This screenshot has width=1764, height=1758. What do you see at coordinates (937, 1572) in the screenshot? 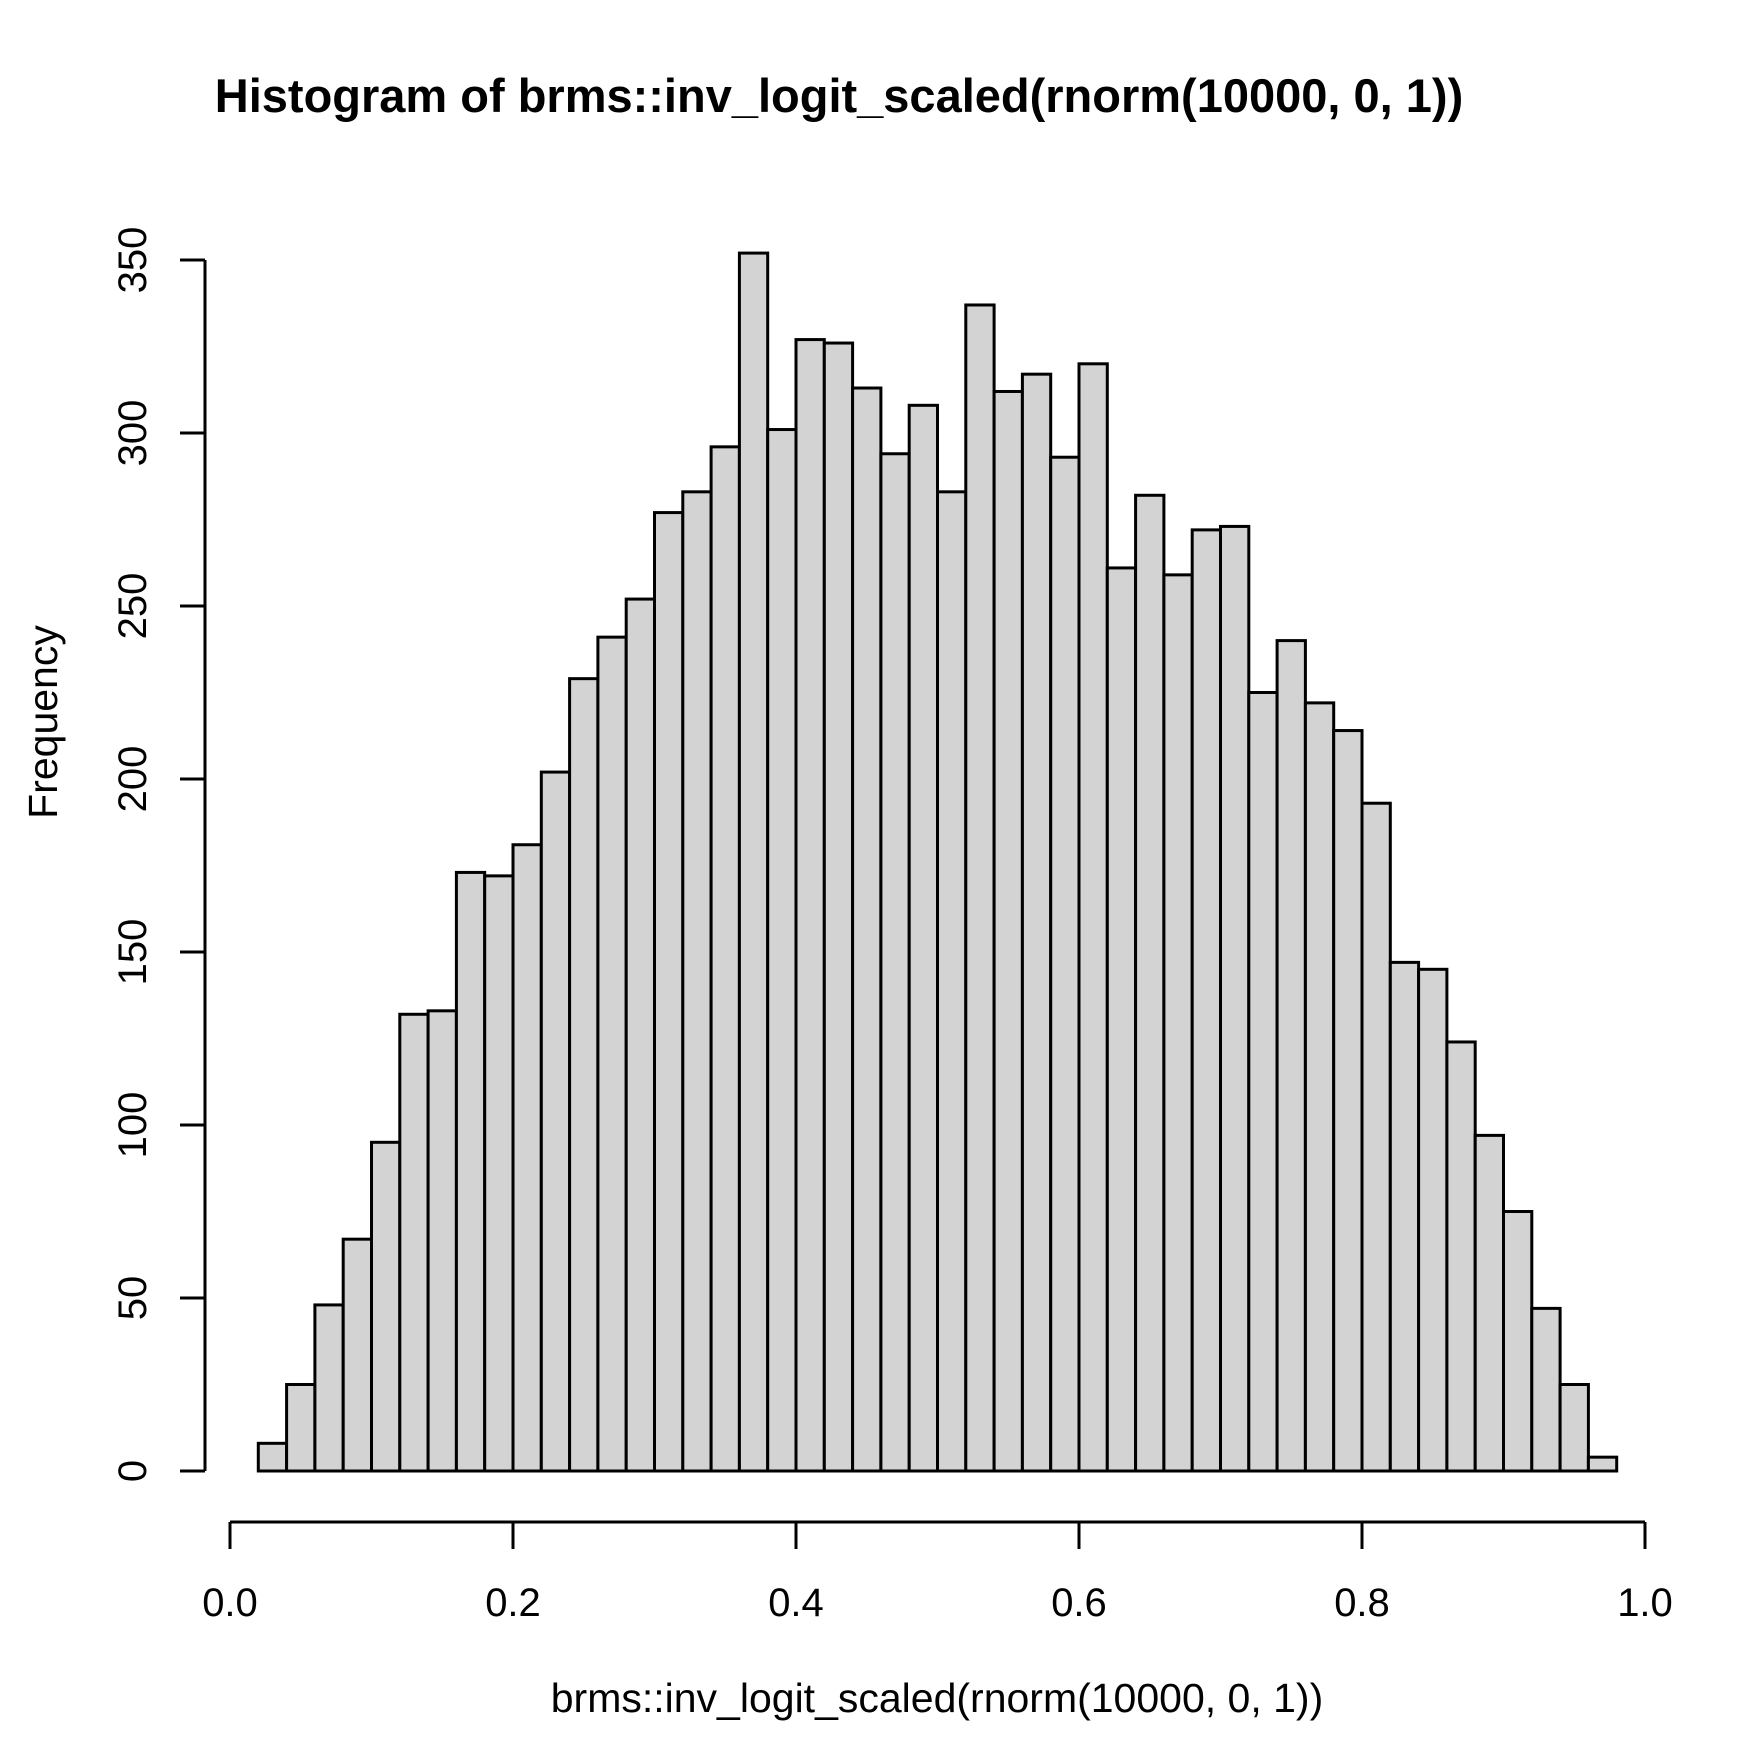
I see `x-axis: 0.0 0.2 0.4 0.6 0.8 1.0` at bounding box center [937, 1572].